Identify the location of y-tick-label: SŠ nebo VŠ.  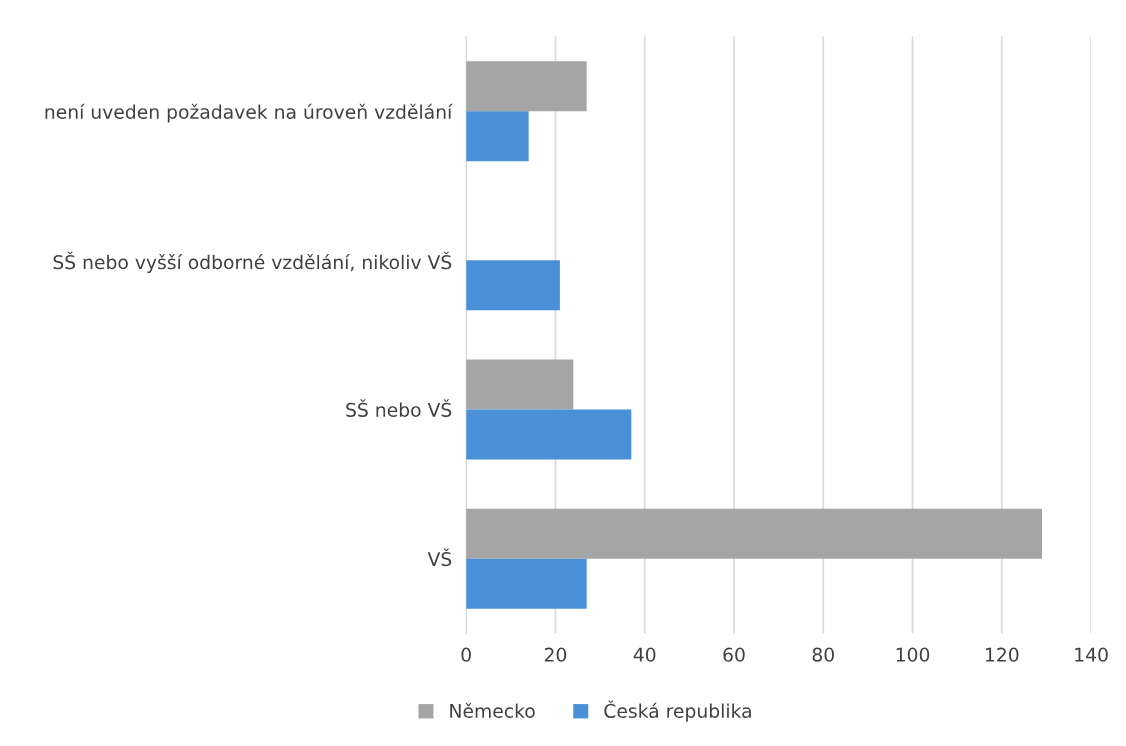
(399, 408).